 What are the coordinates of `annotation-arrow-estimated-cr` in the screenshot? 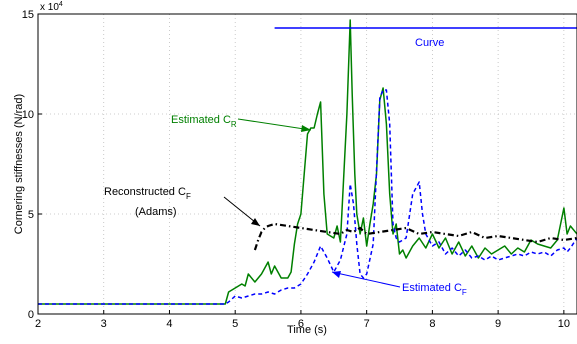 It's located at (274, 124).